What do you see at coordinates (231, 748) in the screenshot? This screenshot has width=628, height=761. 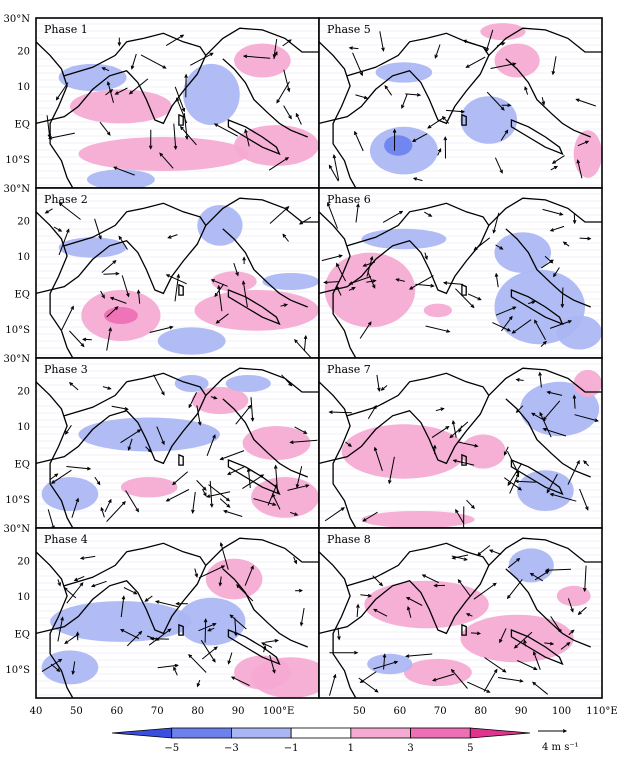 I see `colorbar-tick-label: −3` at bounding box center [231, 748].